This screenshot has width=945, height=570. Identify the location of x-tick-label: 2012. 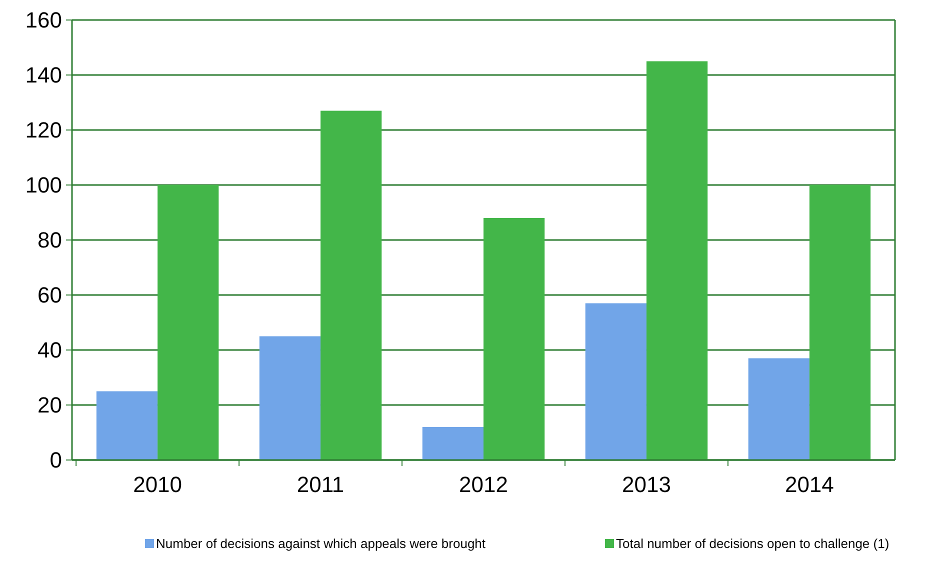
(483, 484).